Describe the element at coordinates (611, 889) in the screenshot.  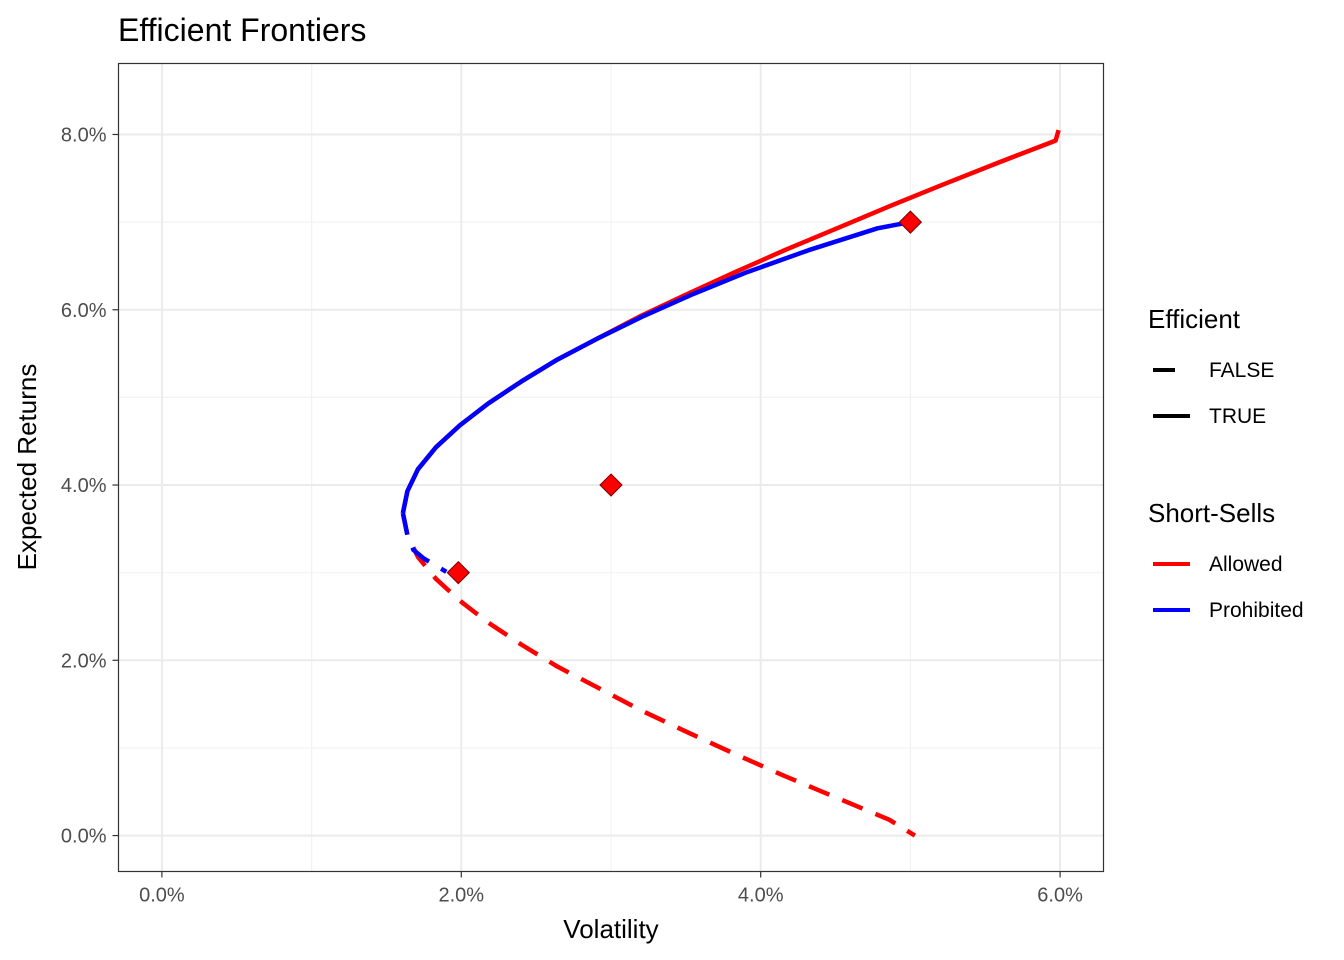
I see `x-axis-ticks: 0.0% 2.0% 4.0% 6.0%` at that location.